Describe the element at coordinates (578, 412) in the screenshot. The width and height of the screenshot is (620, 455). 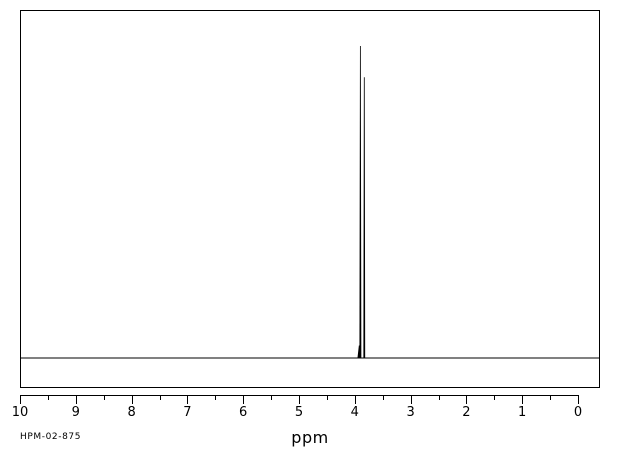
I see `x-axis-tick-label: 0` at that location.